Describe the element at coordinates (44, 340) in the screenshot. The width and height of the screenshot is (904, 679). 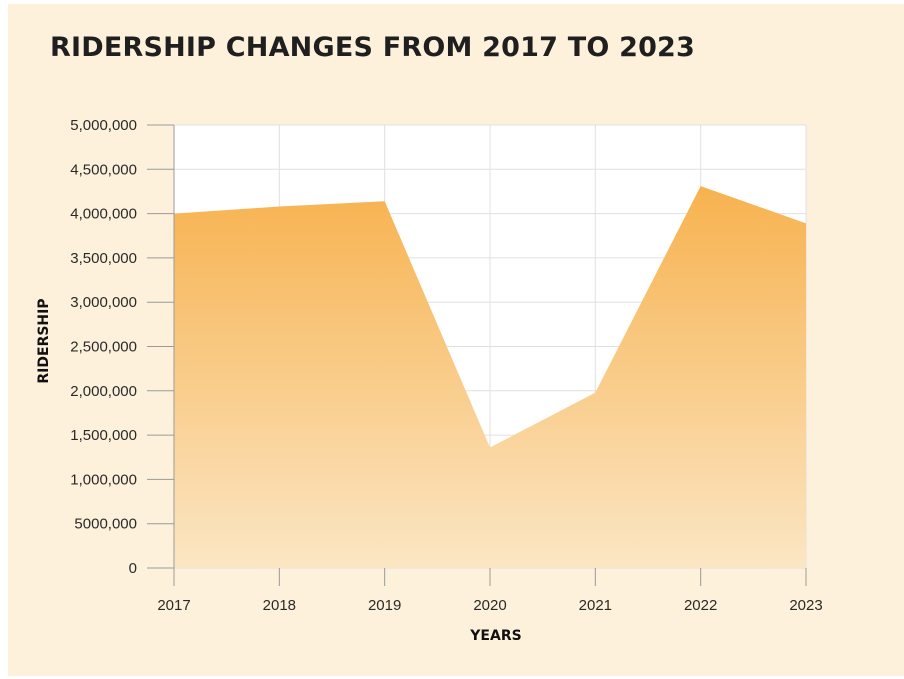
I see `y-axis-title: RIDERSHIP` at that location.